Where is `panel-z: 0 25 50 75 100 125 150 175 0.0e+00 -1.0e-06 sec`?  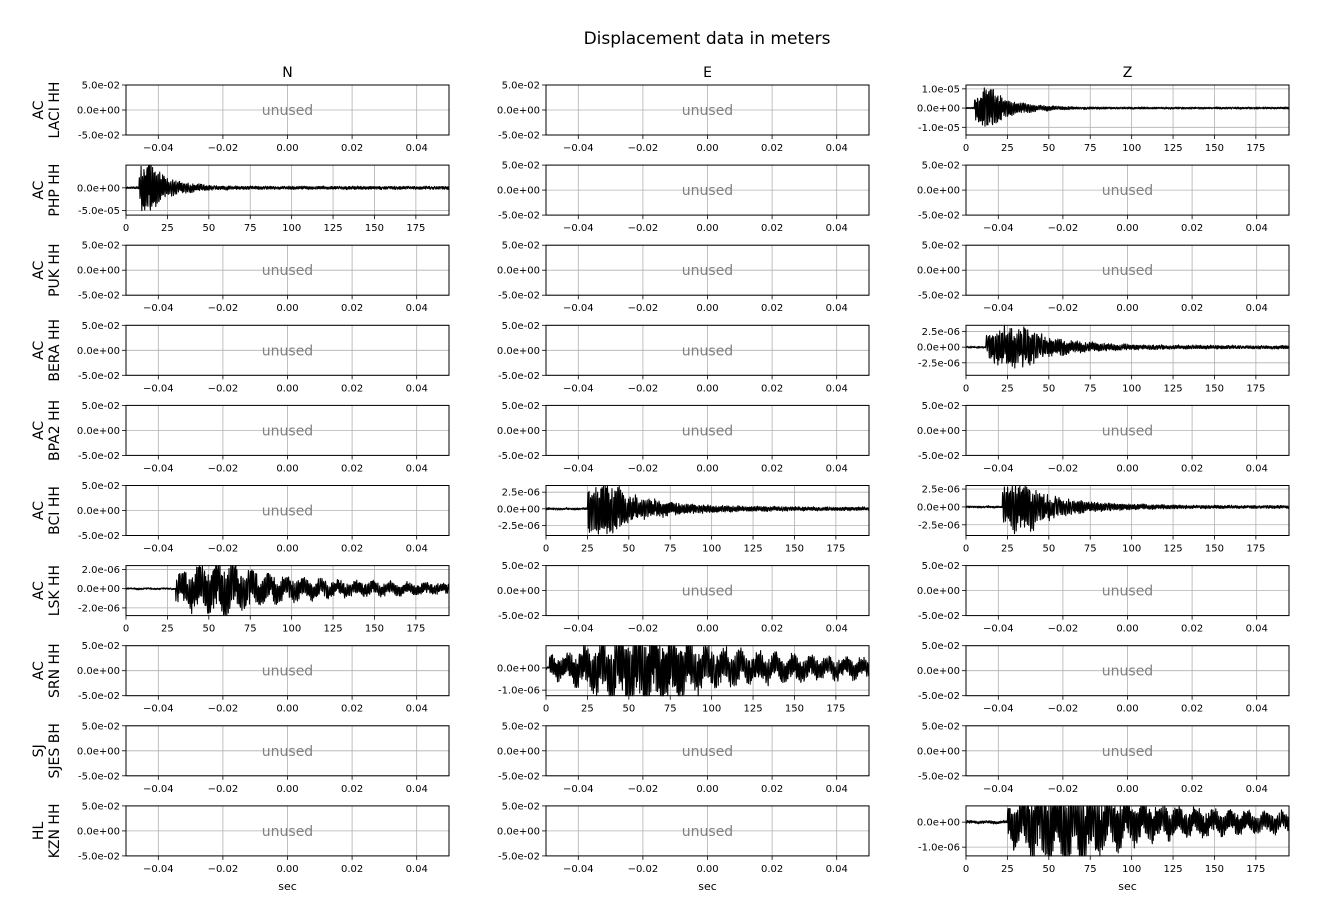
panel-z: 0 25 50 75 100 125 150 175 0.0e+00 -1.0e-06 sec is located at coordinates (1103, 849).